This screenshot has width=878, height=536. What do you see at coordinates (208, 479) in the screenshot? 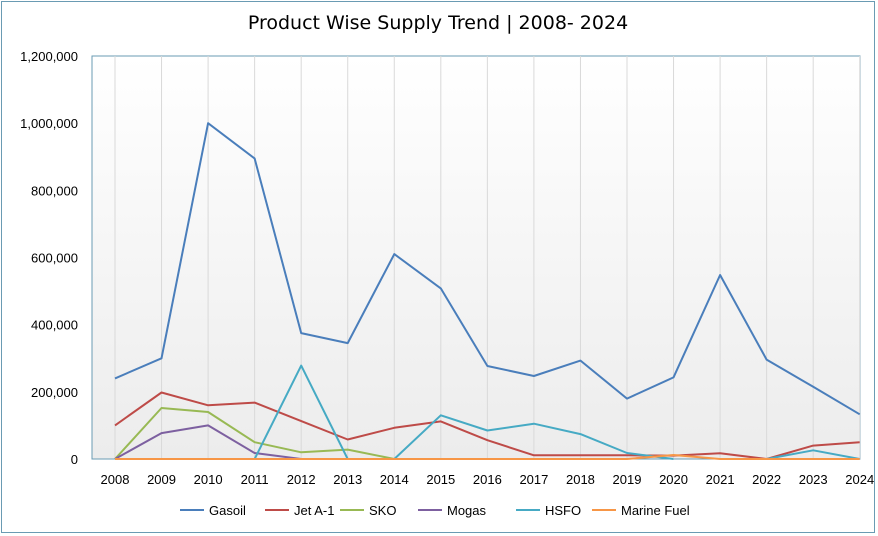
I see `x-tick-label: 2010` at bounding box center [208, 479].